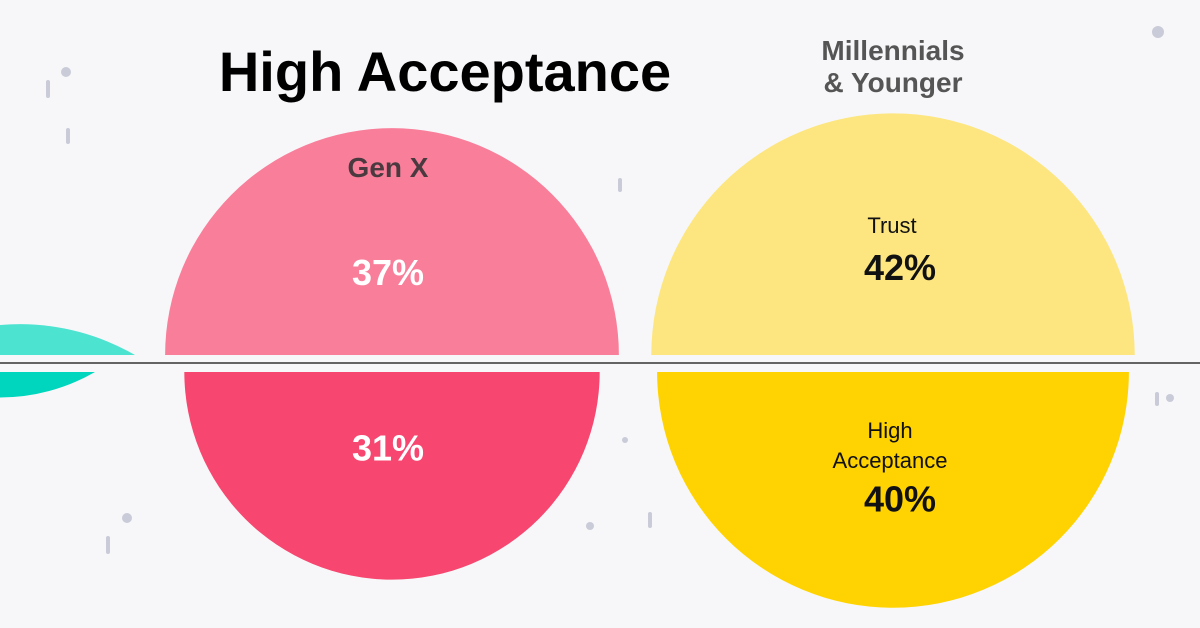 The width and height of the screenshot is (1200, 628). What do you see at coordinates (892, 225) in the screenshot?
I see `series-label: Trust` at bounding box center [892, 225].